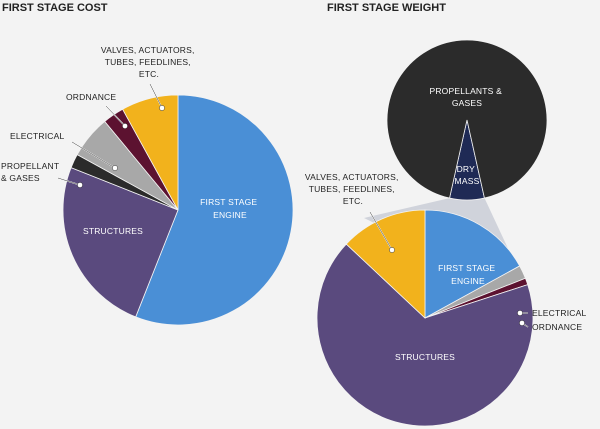 This screenshot has height=429, width=600. What do you see at coordinates (37, 136) in the screenshot?
I see `cost-label-electrical: ELECTRICAL` at bounding box center [37, 136].